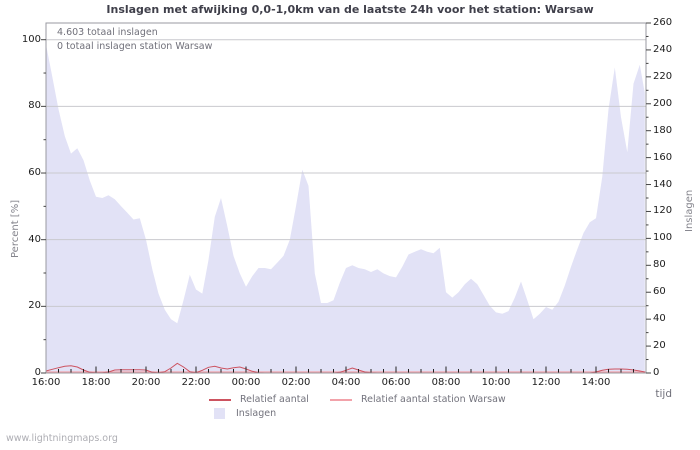  What do you see at coordinates (31, 39) in the screenshot?
I see `y-left-tick-label-100: 100` at bounding box center [31, 39].